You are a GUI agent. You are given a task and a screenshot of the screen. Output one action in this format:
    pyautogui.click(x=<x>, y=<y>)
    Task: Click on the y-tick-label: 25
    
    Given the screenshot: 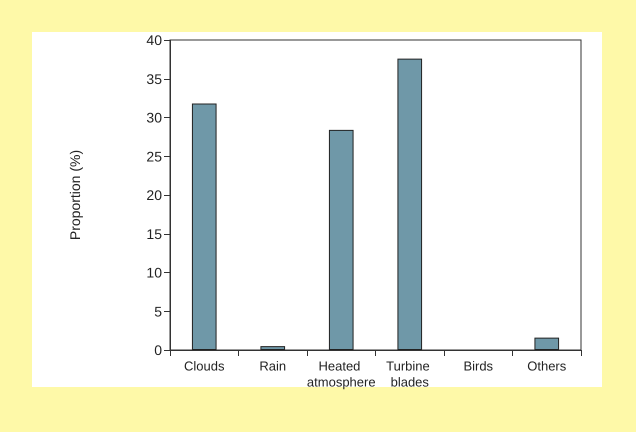 What is the action you would take?
    pyautogui.click(x=154, y=156)
    